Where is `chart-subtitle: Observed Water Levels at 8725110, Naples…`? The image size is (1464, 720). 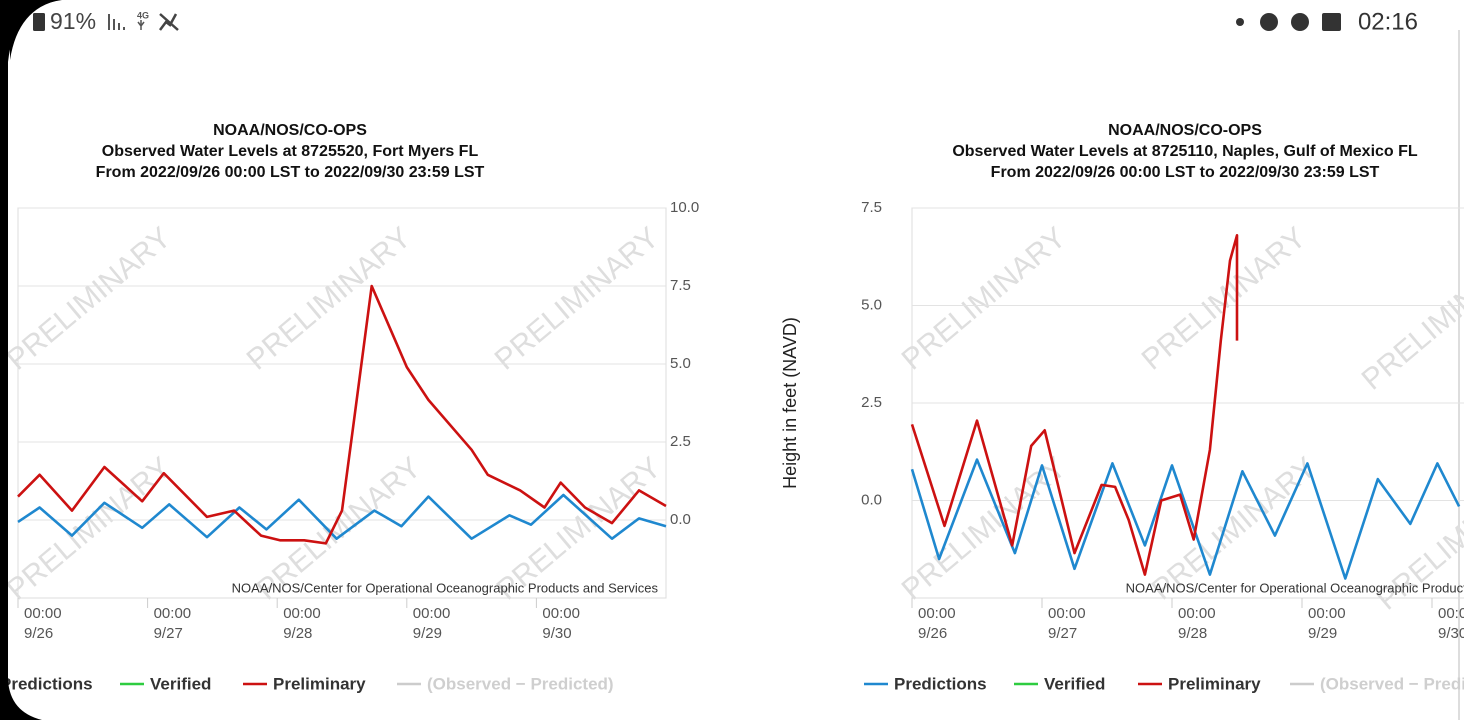
chart-subtitle: Observed Water Levels at 8725110, Naples… is located at coordinates (1185, 151).